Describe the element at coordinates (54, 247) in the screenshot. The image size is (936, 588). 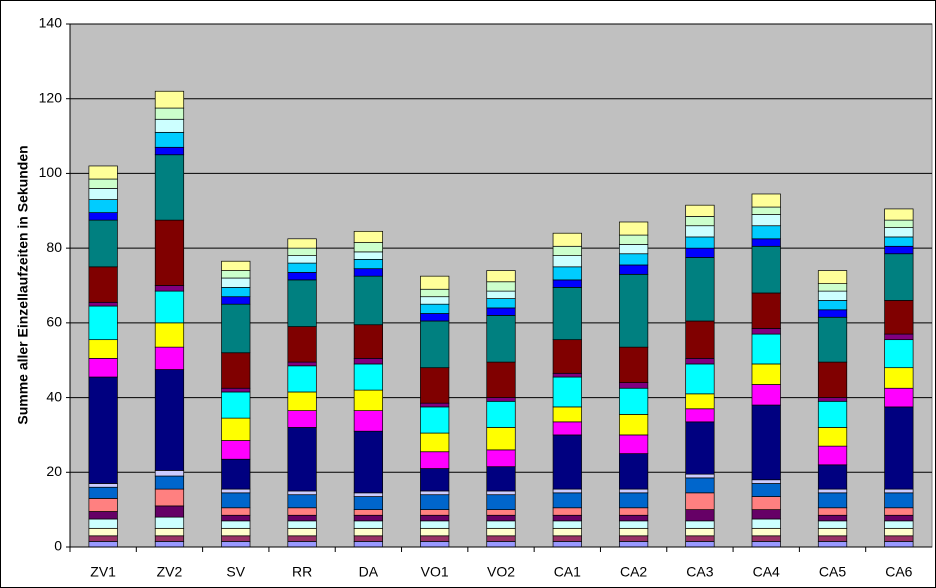
I see `y-tick-label: 80` at that location.